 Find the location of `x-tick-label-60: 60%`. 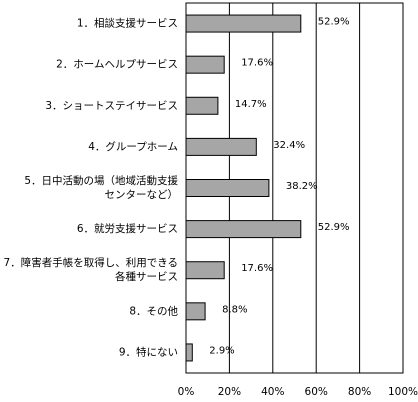

x-tick-label-60: 60% is located at coordinates (316, 392).